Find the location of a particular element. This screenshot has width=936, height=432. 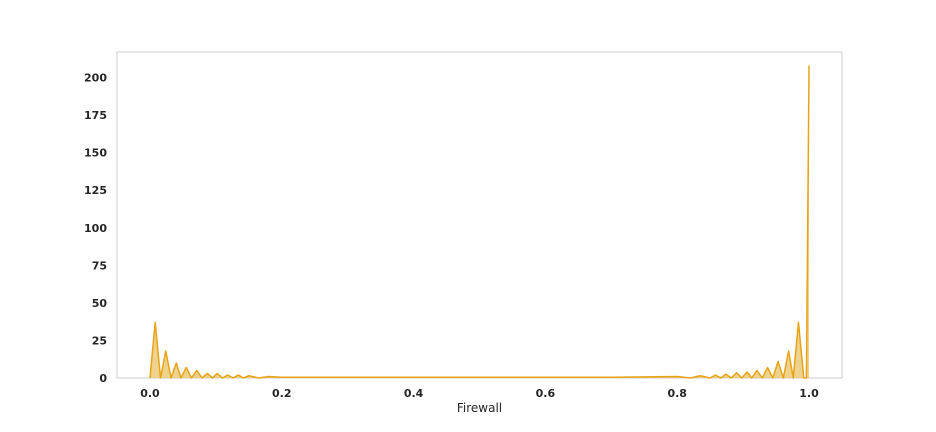

y-axis-ticks: 0 25 50 75 100 125 150 175 200 is located at coordinates (95, 228).